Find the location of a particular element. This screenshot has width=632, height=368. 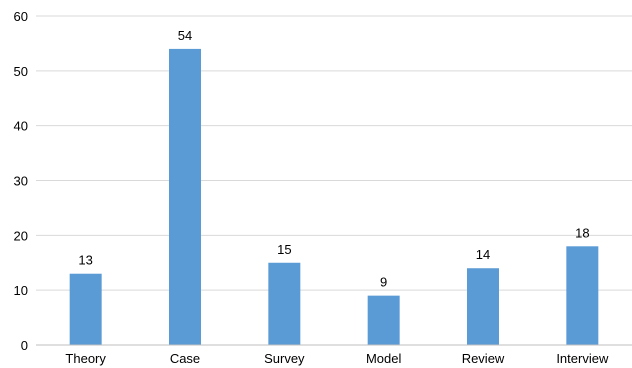

x-axis-tick-labels: Theory Case Survey Model Review Interview is located at coordinates (337, 358).